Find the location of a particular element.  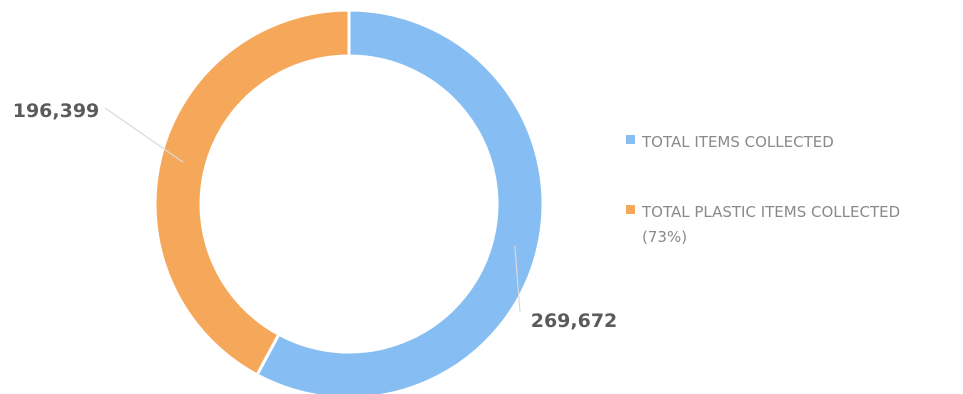

legend-label-1-line-1: (73%) is located at coordinates (664, 237).